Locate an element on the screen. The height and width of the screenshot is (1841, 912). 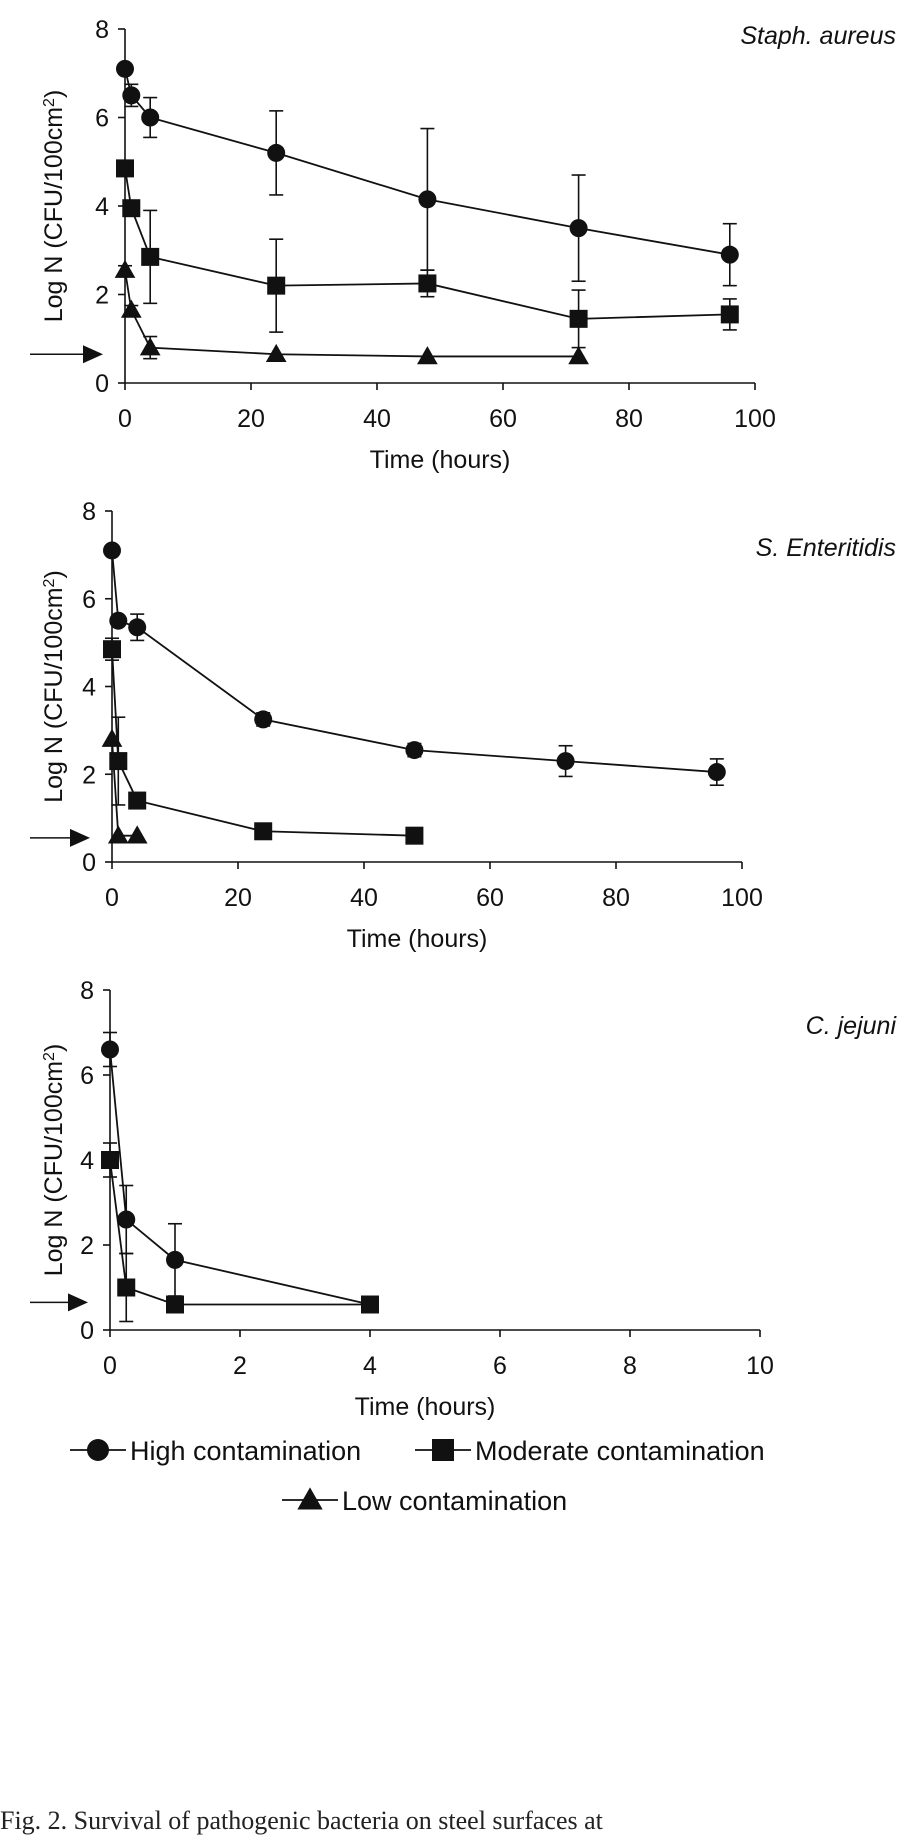
x-tick-label: 40 is located at coordinates (377, 419).